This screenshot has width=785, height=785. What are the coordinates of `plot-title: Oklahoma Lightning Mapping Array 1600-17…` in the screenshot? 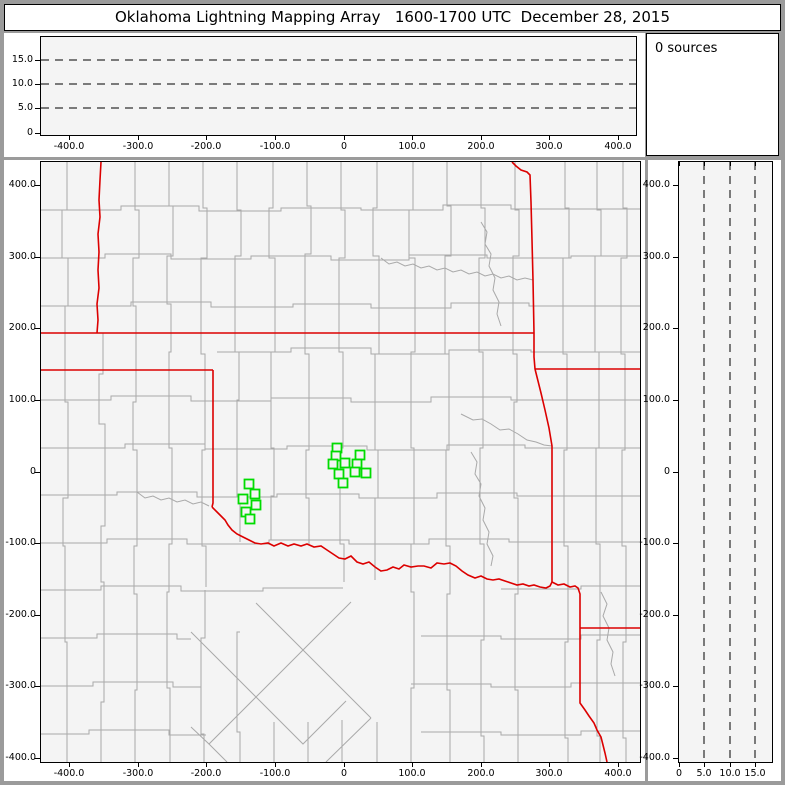 It's located at (392, 17).